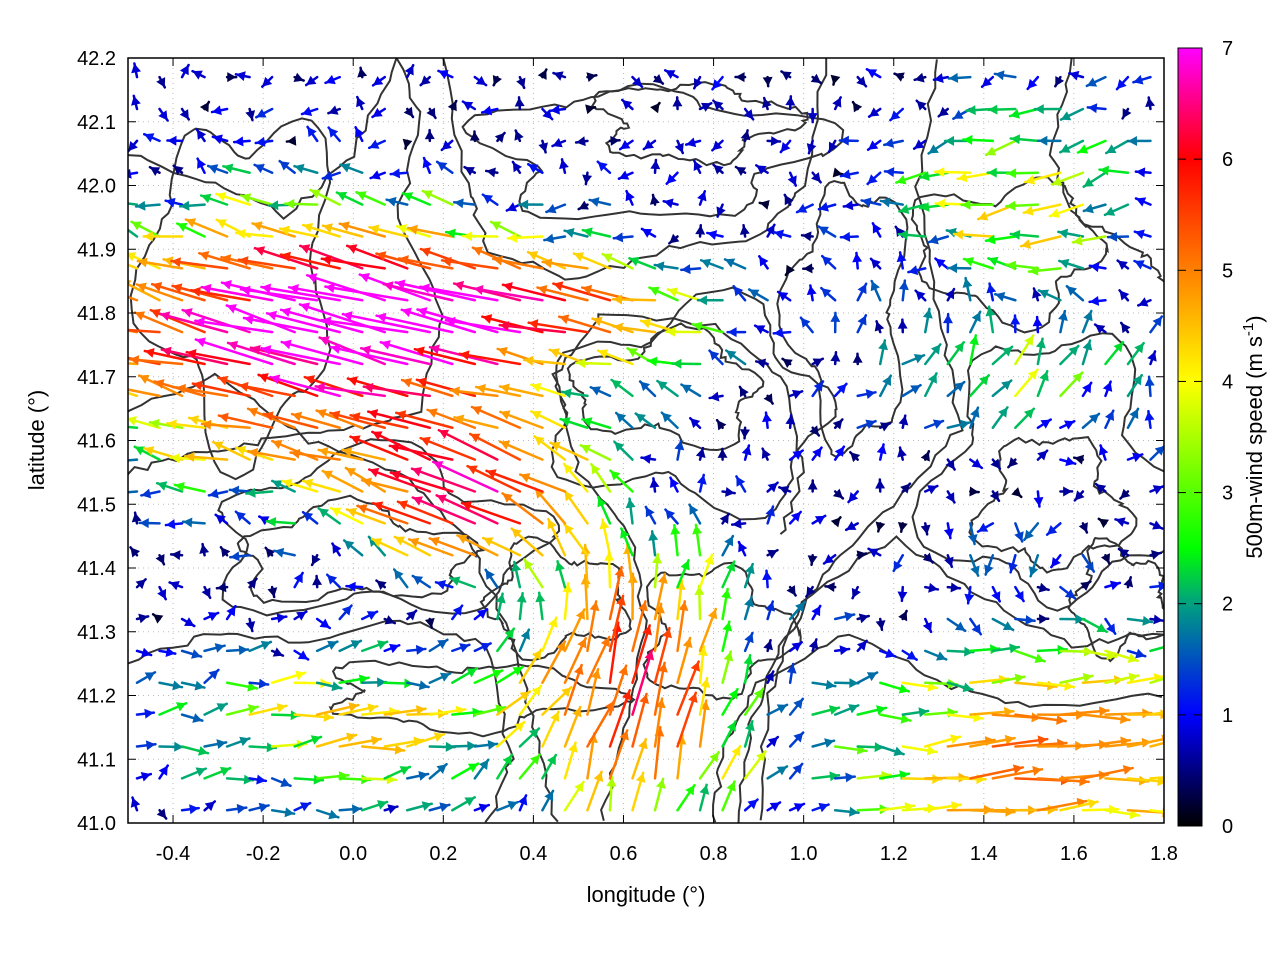  What do you see at coordinates (96, 505) in the screenshot?
I see `y-tick-label: 41.5` at bounding box center [96, 505].